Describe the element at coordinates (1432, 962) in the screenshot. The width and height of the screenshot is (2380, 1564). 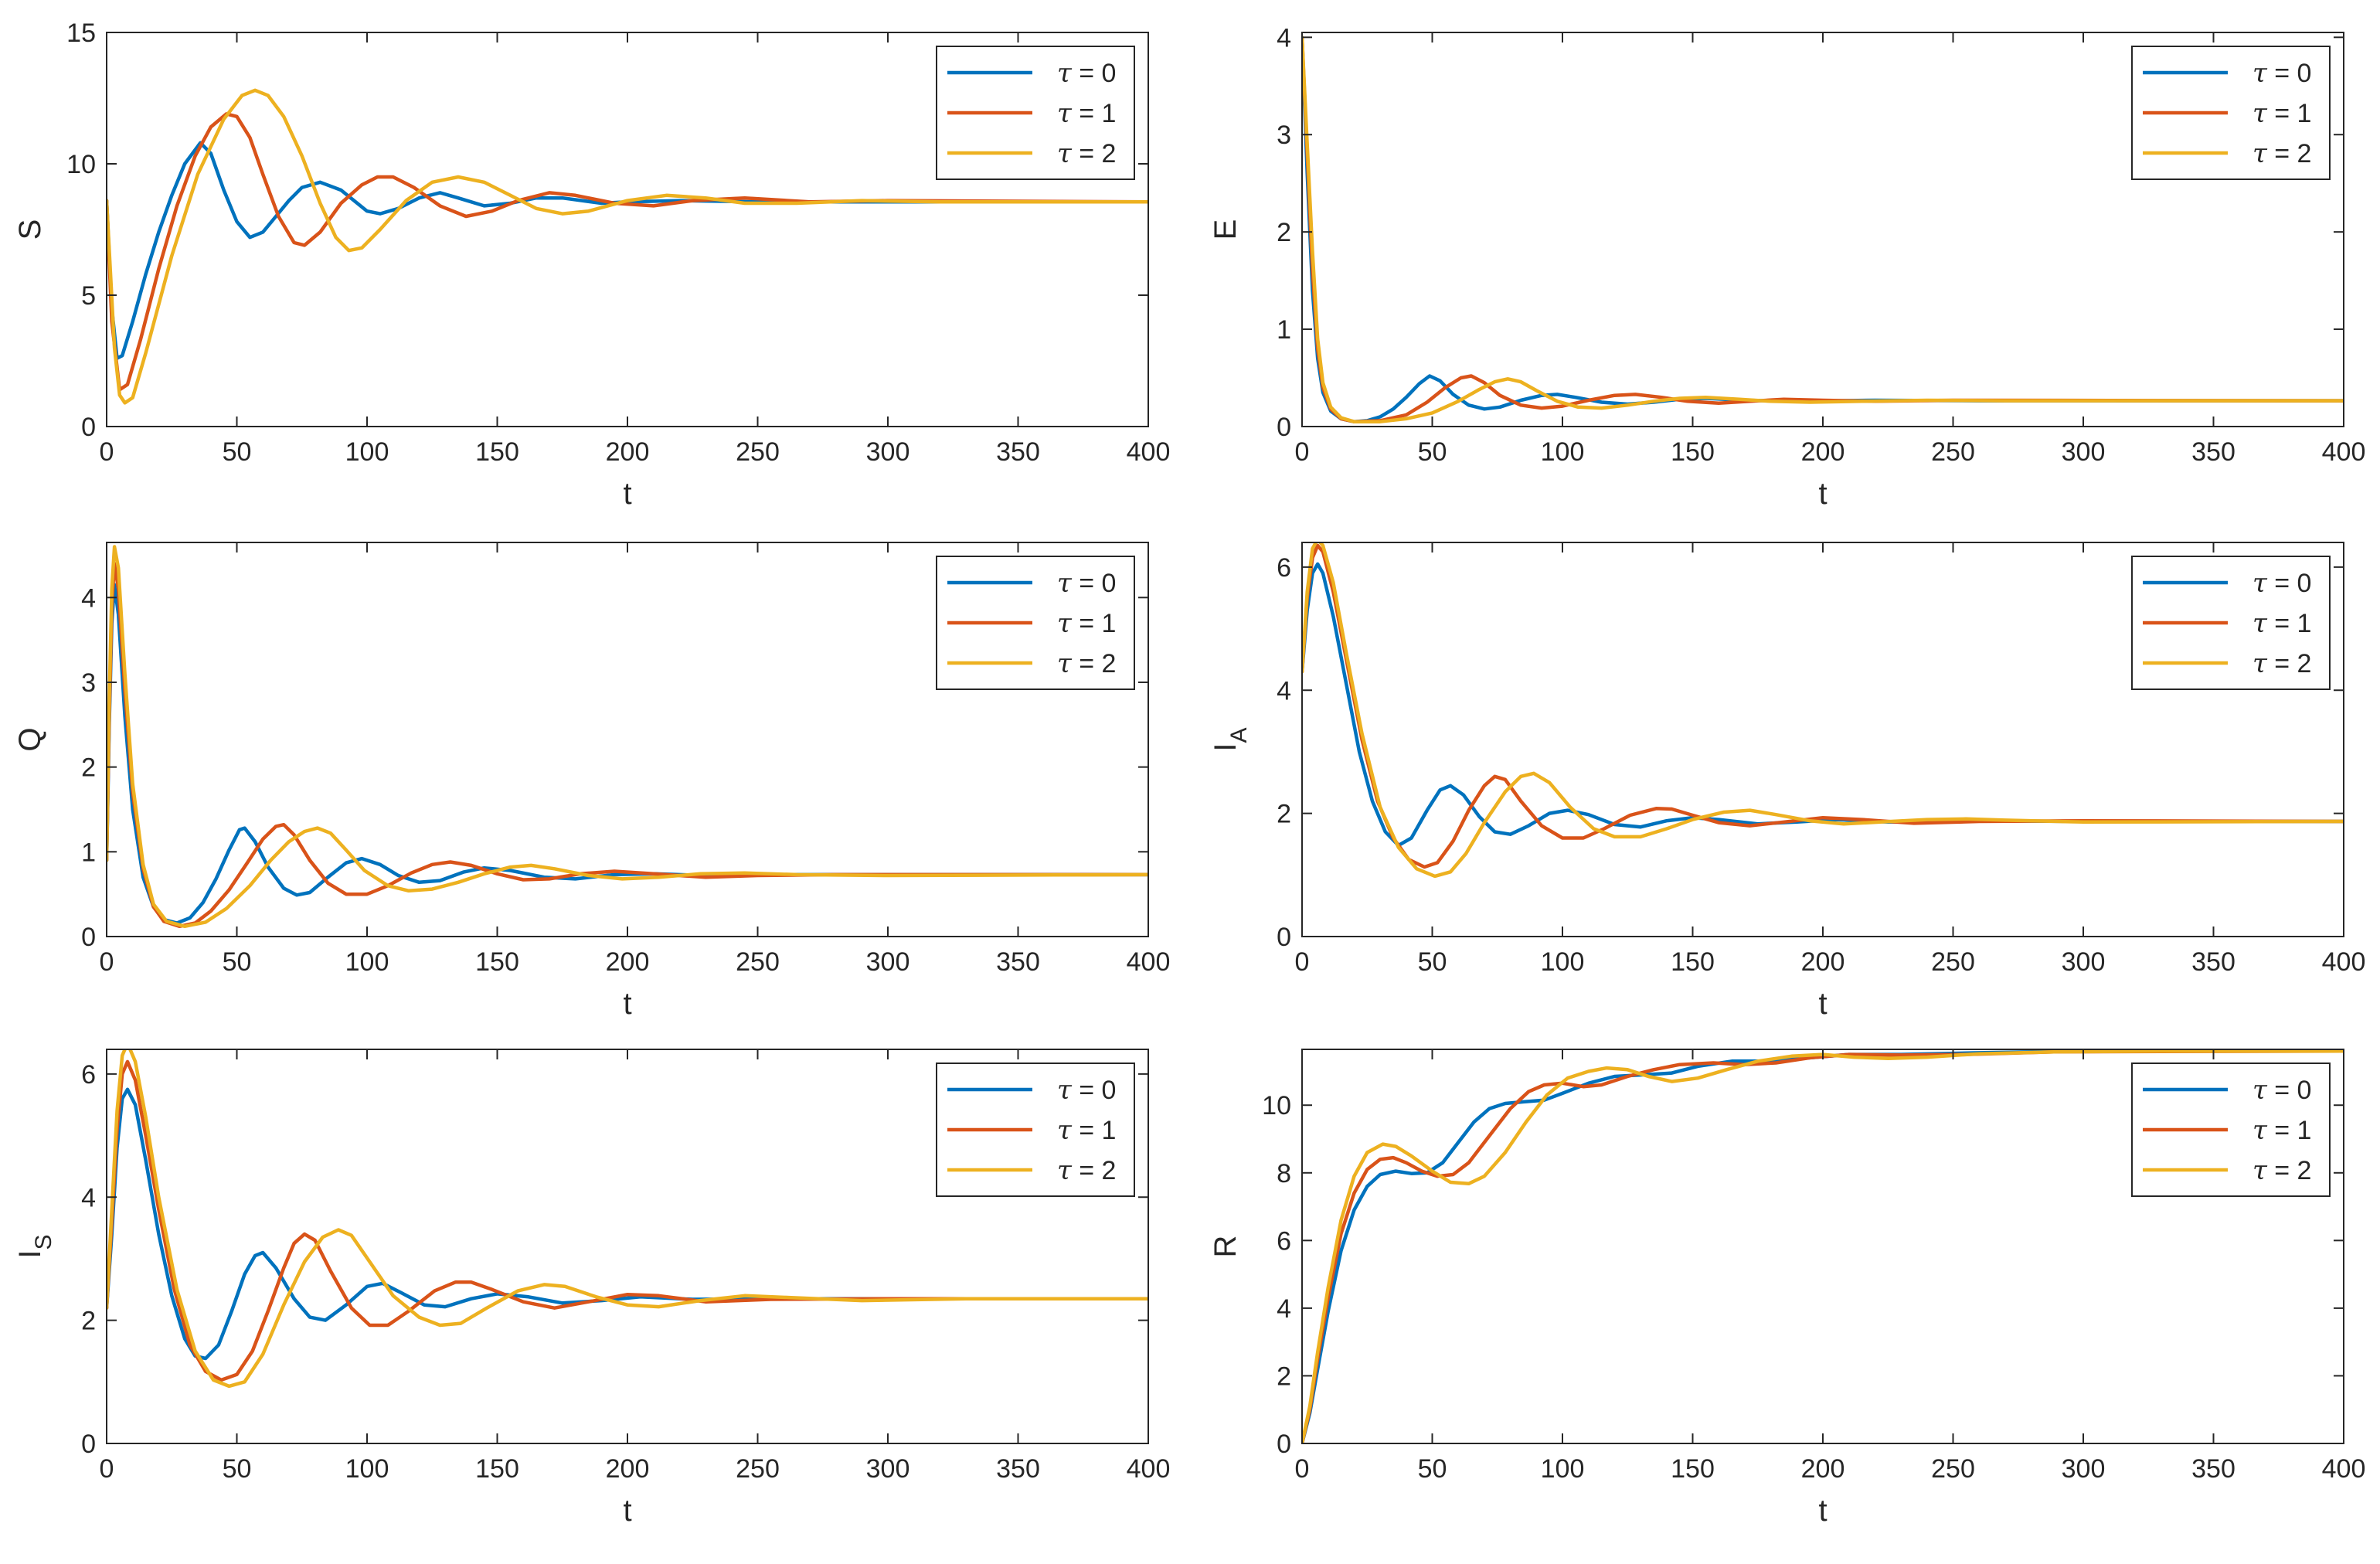
I see `x-tick-label: 50` at that location.